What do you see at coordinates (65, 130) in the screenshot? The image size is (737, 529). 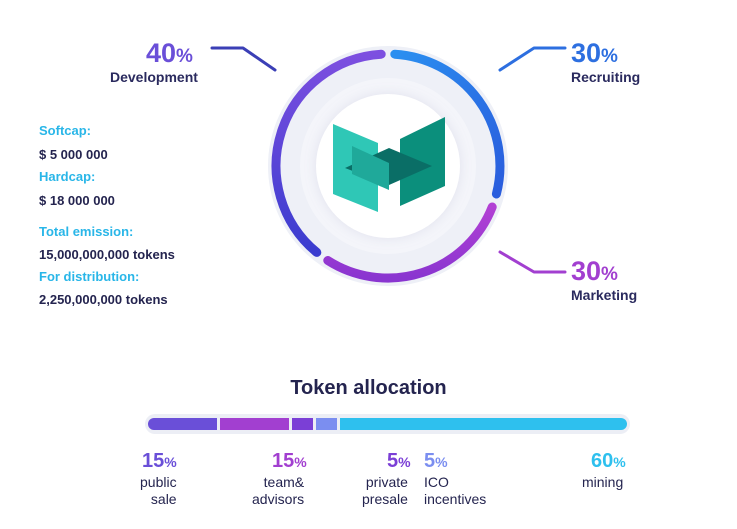 I see `softcap-label: Softcap:` at bounding box center [65, 130].